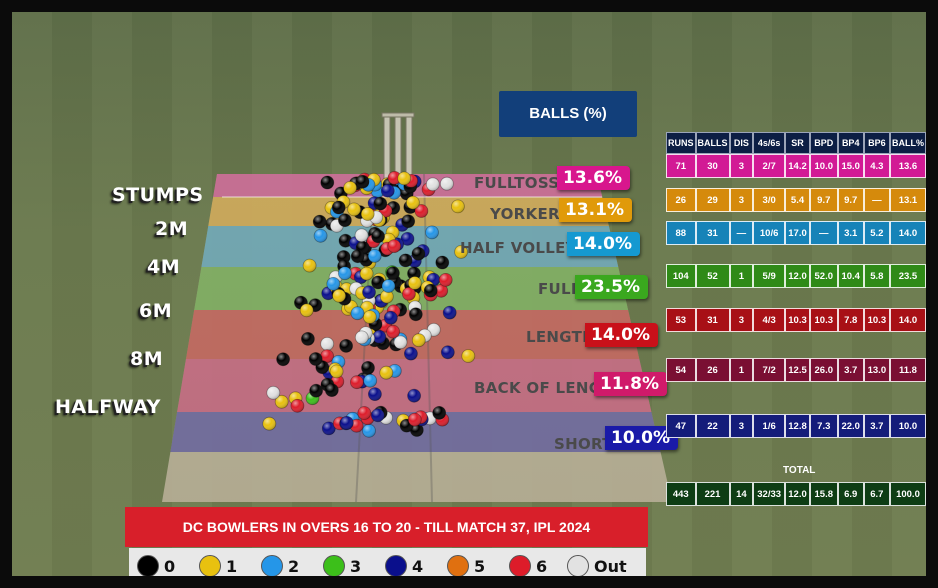 This screenshot has height=588, width=938. What do you see at coordinates (907, 370) in the screenshot?
I see `stat-cell: 11.8` at bounding box center [907, 370].